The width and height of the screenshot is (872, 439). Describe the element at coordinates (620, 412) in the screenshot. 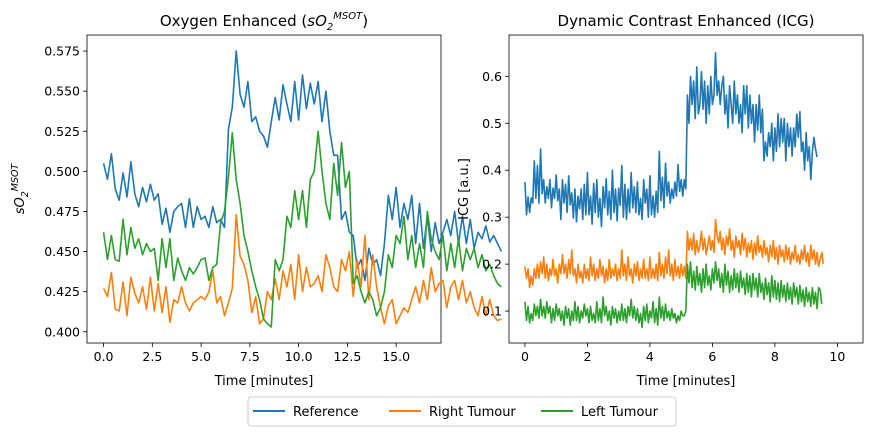

I see `legend-label-left-tumour: Left Tumour` at that location.